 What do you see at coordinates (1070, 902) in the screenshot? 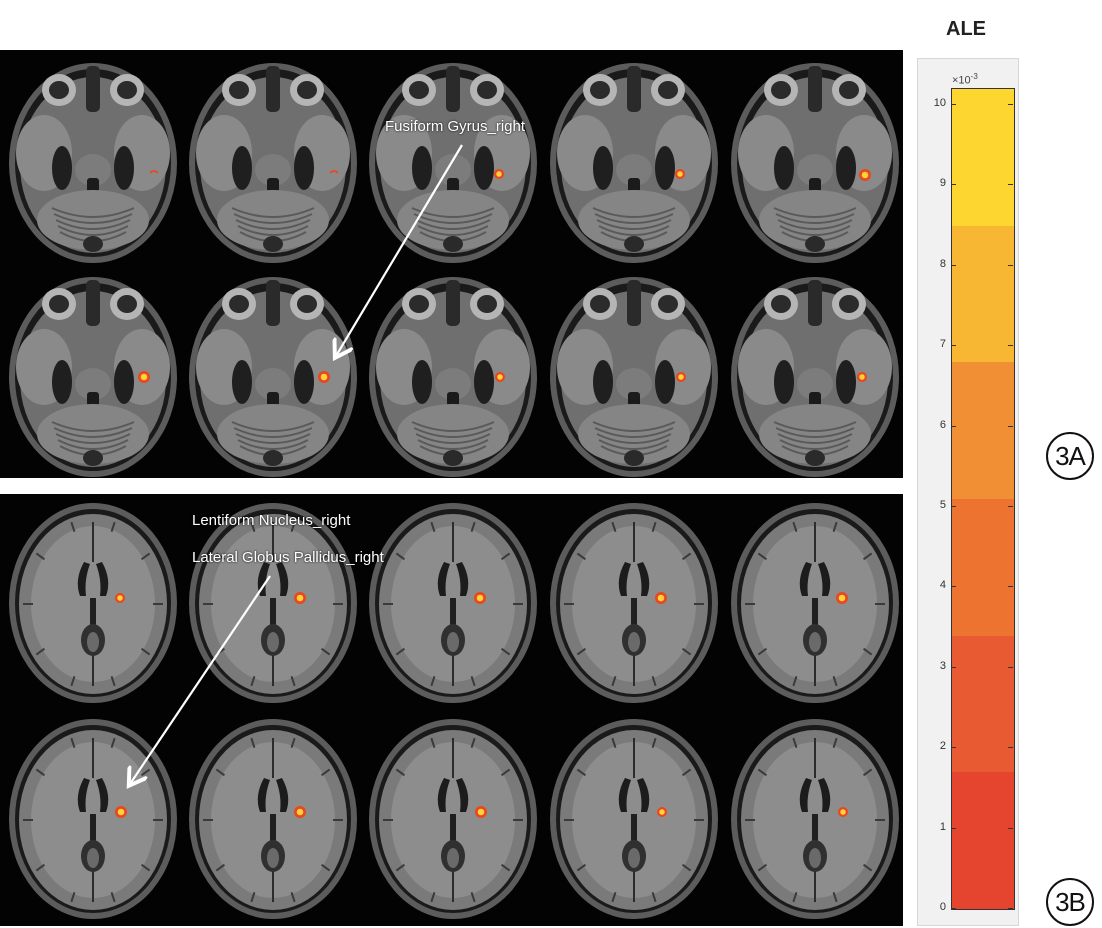
I see `figure-label-3b: 3B` at bounding box center [1070, 902].